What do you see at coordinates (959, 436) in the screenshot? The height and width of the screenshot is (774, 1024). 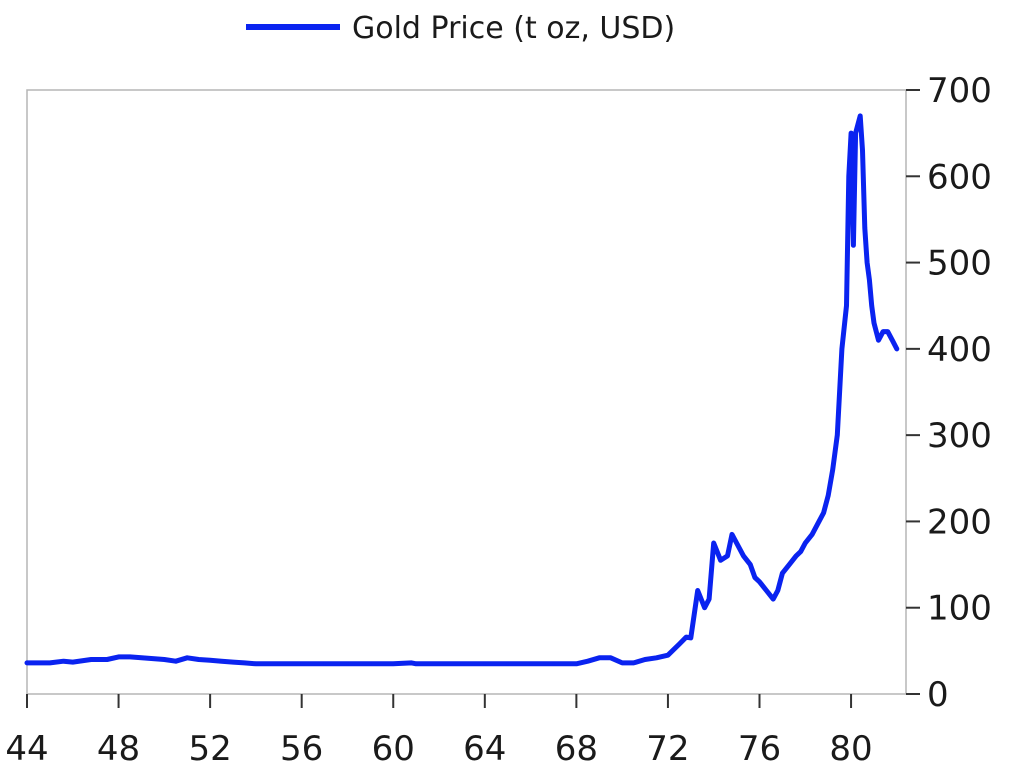 I see `y-tick-label: 300` at bounding box center [959, 436].